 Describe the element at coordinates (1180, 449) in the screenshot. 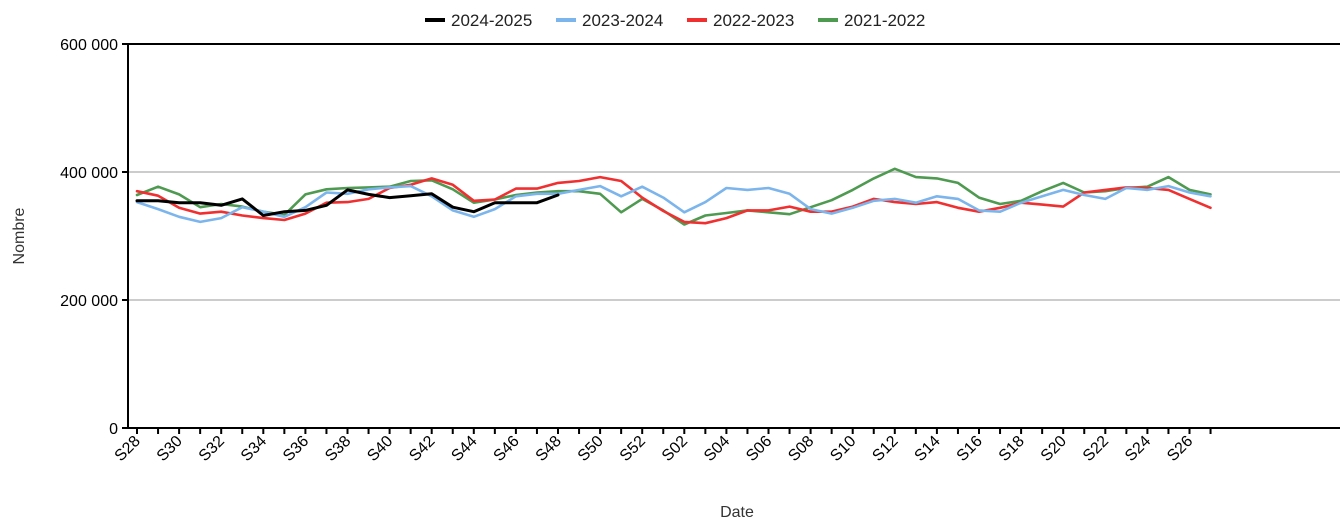

I see `x-tick-label: S26` at that location.